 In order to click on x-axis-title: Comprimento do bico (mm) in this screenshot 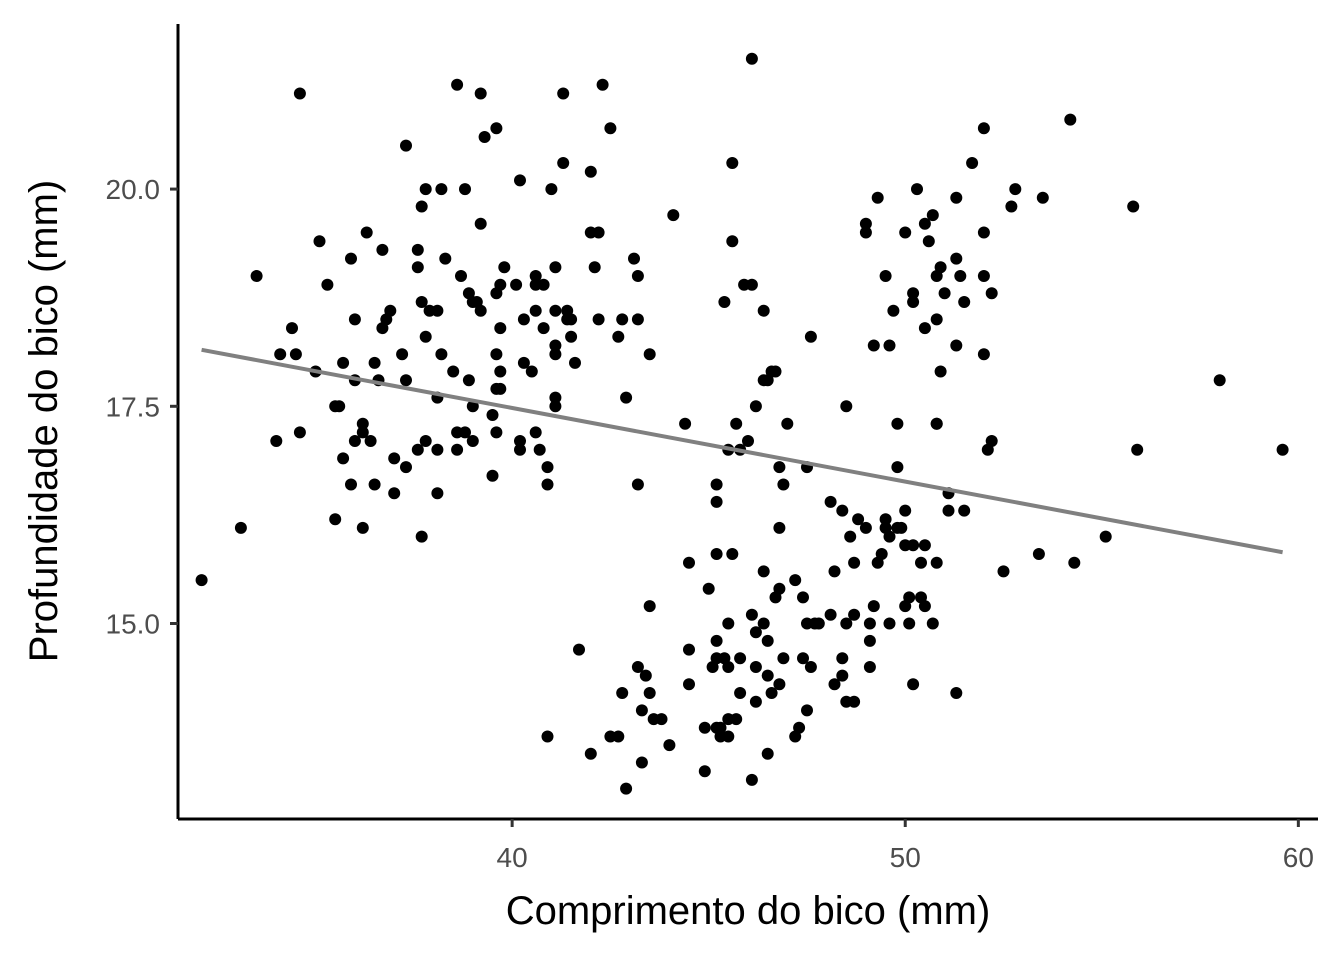, I will do `click(748, 911)`.